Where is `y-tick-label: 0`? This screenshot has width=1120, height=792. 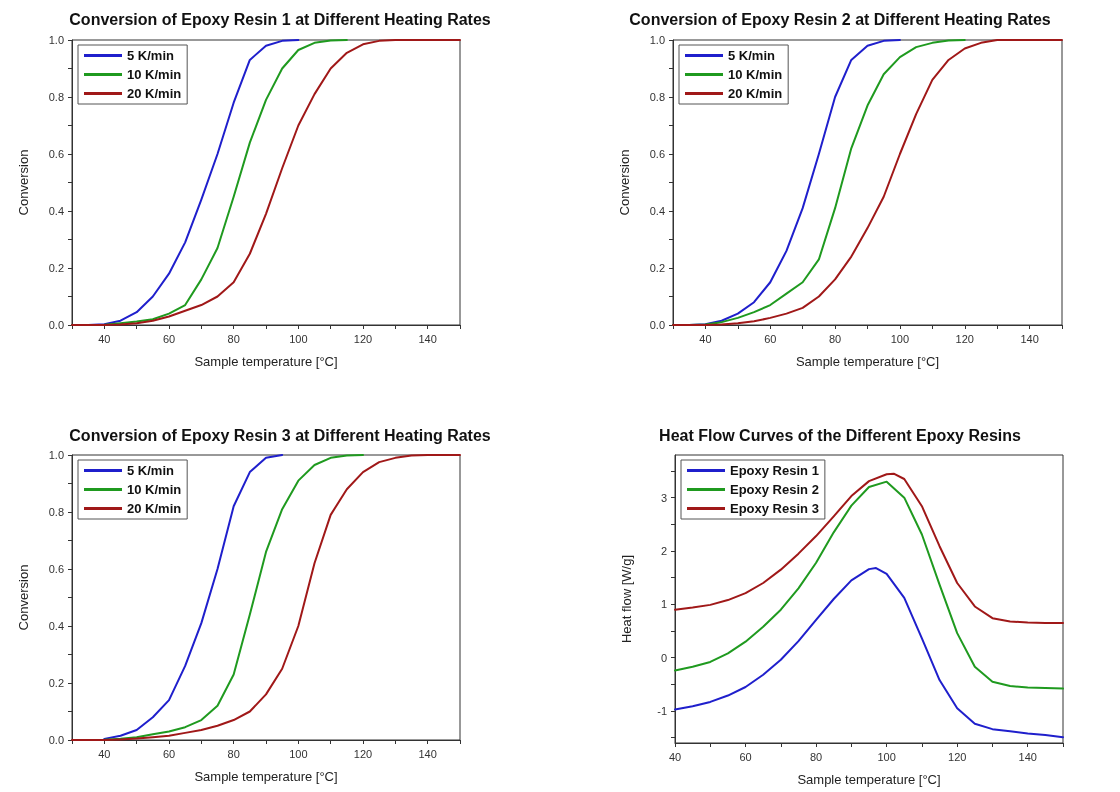 y-tick-label: 0 is located at coordinates (663, 657).